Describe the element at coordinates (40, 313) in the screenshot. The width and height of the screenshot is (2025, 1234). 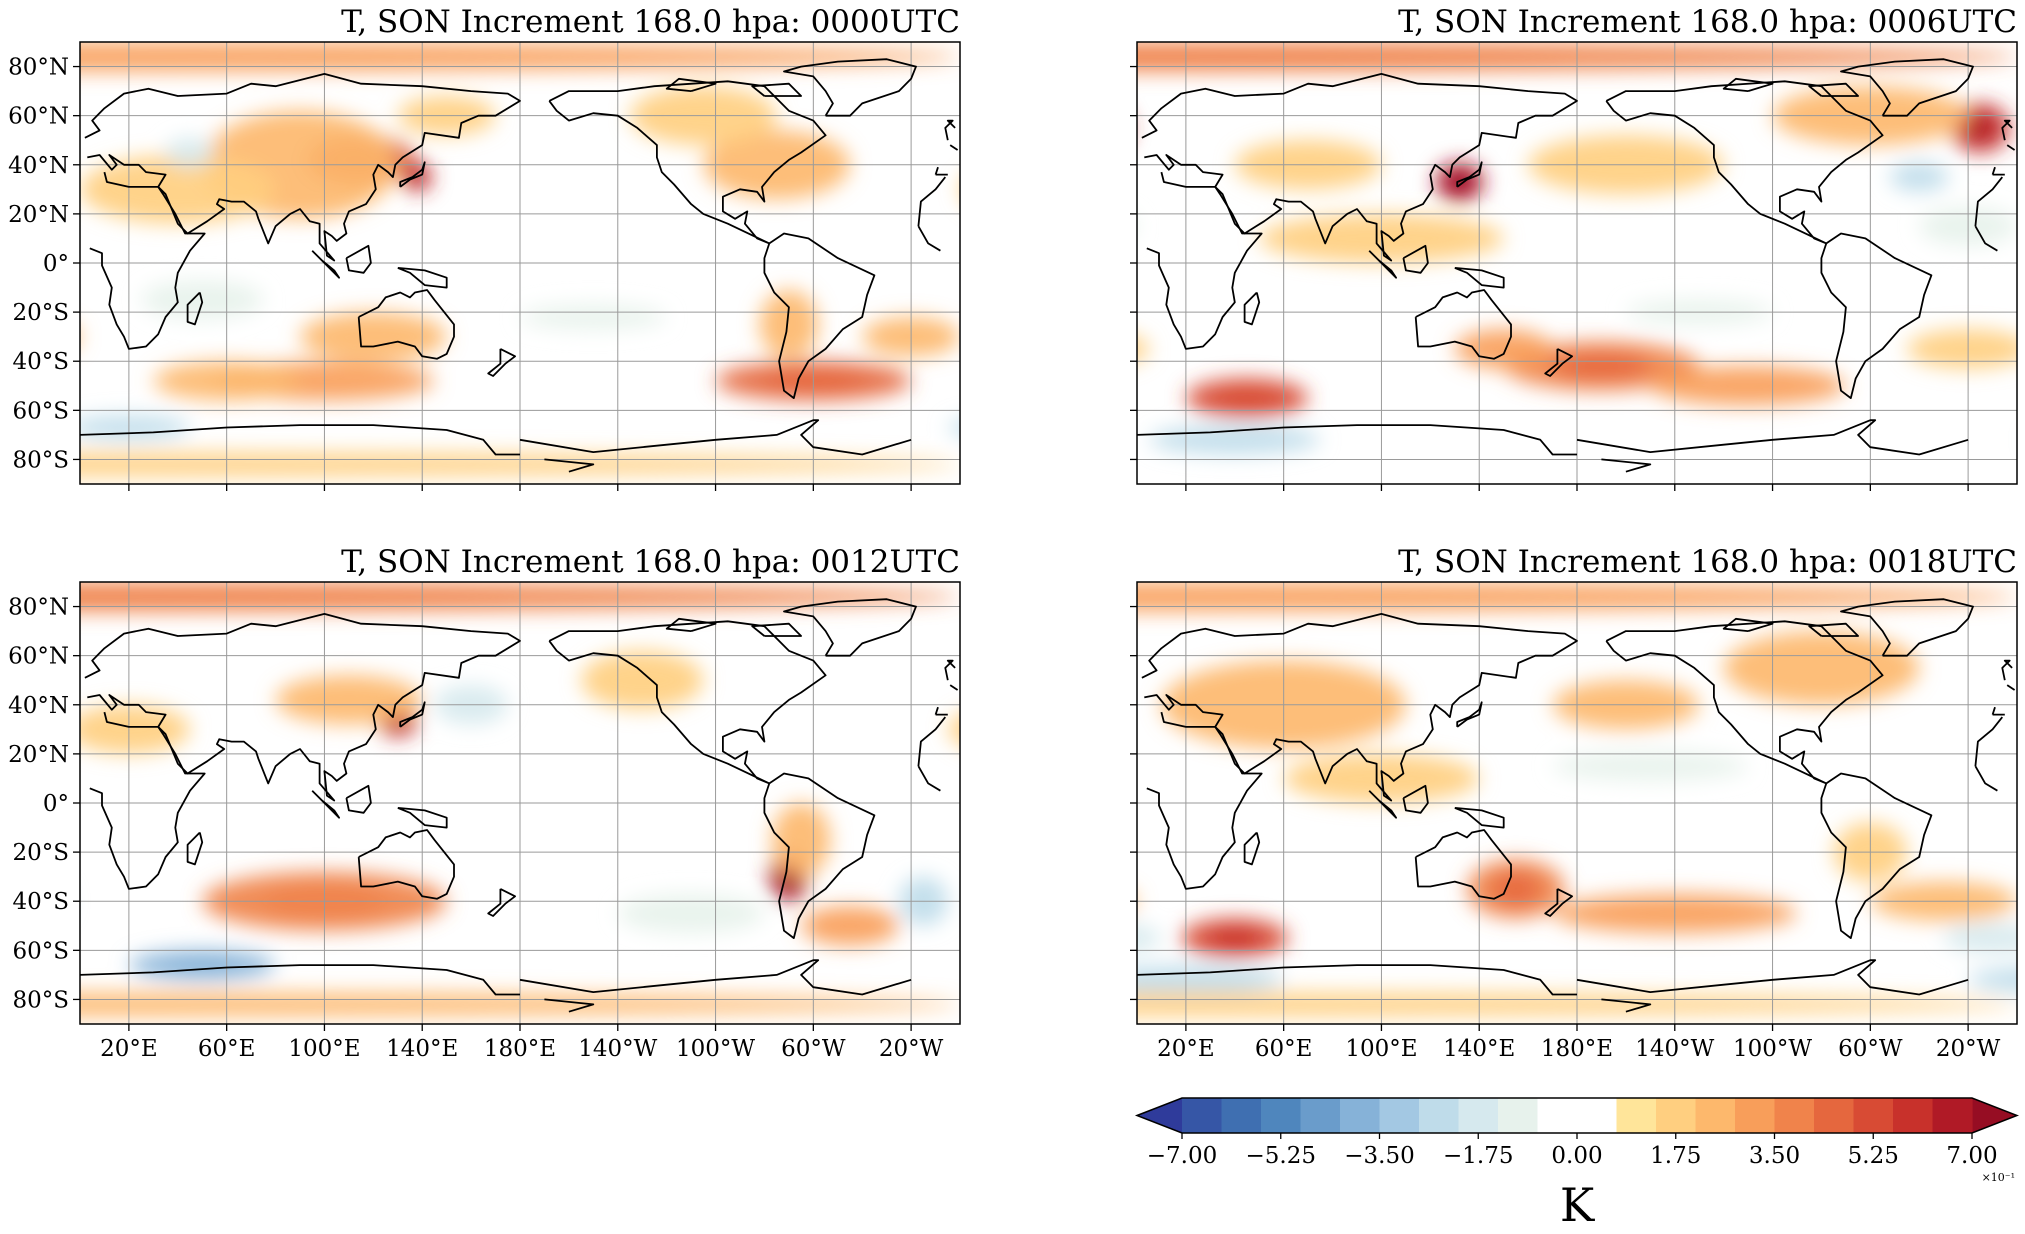
I see `lat-tick-label: 20°S` at that location.